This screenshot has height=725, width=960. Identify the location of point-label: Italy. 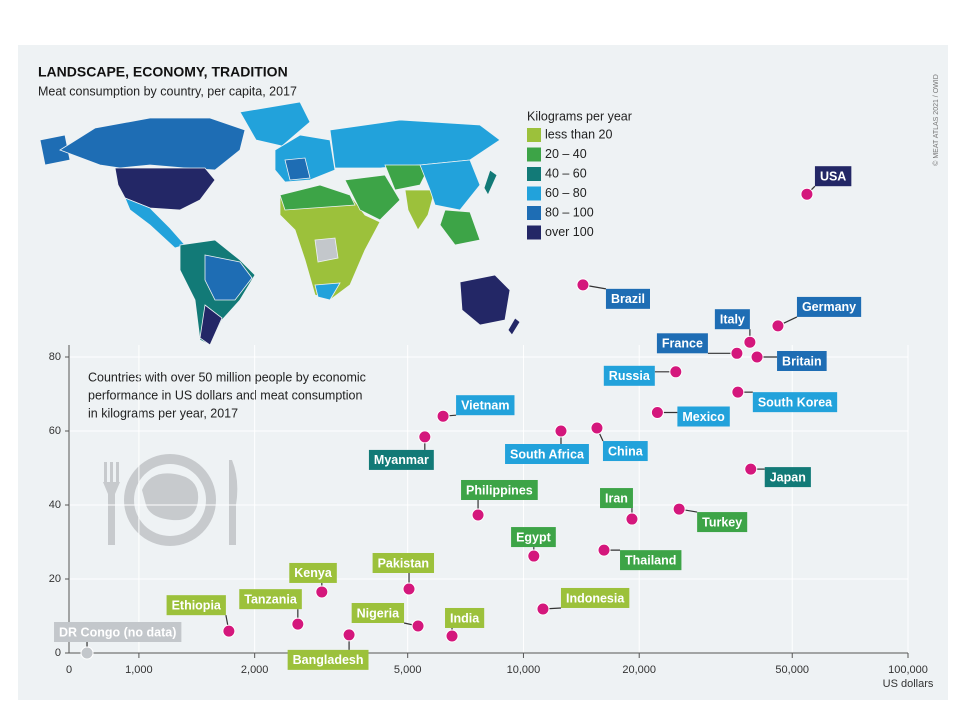
(732, 319).